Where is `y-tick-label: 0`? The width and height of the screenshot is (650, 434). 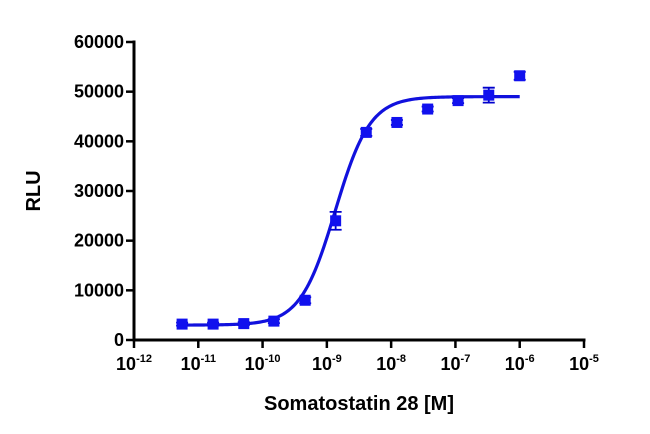
y-tick-label: 0 is located at coordinates (119, 340).